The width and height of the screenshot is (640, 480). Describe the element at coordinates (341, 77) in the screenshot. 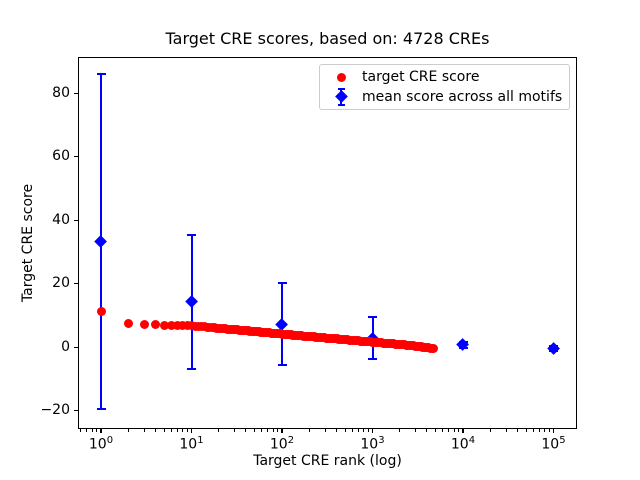

I see `red-circle-icon` at that location.